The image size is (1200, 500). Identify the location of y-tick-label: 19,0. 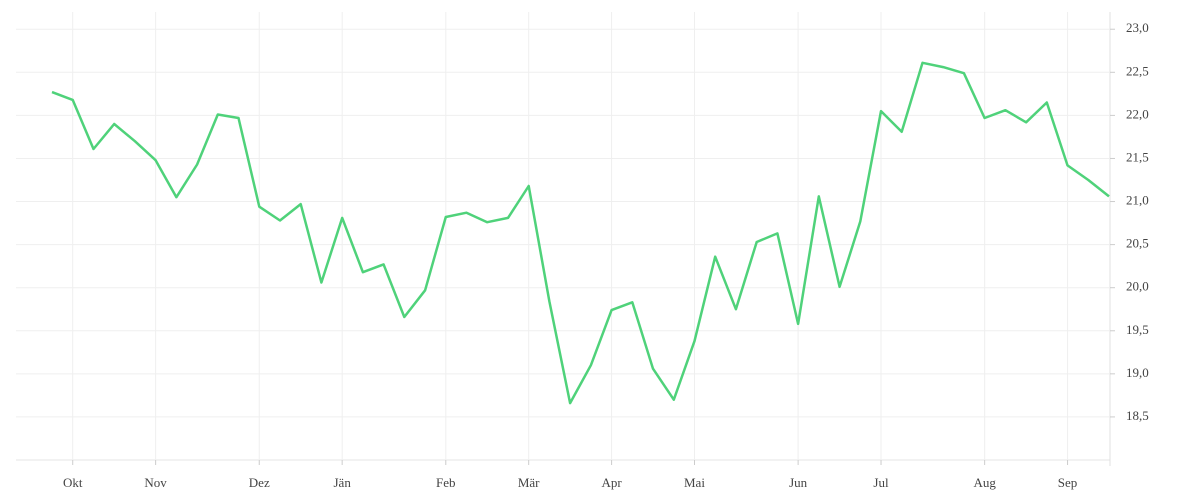
(1137, 372).